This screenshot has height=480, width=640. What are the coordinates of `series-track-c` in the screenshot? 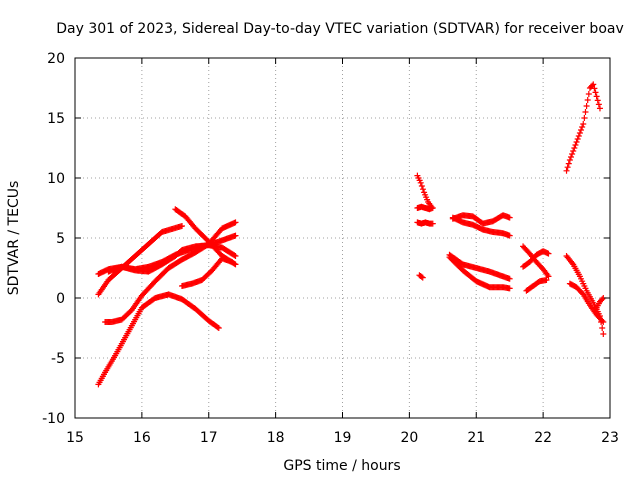 It's located at (170, 272).